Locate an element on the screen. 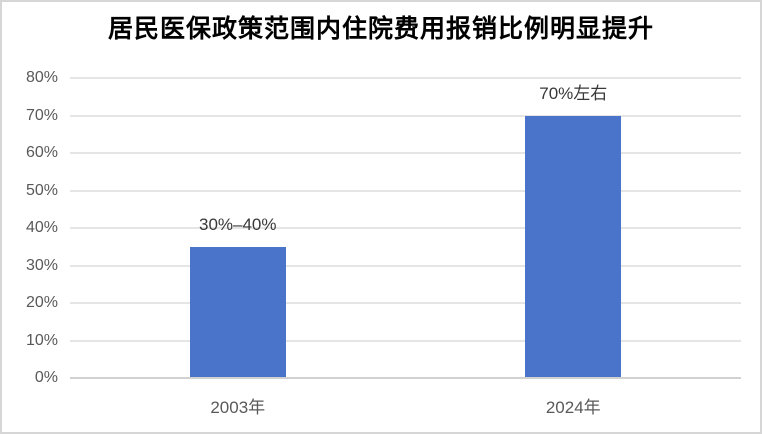 The height and width of the screenshot is (434, 762). data-label-2024年: 70%左右 is located at coordinates (573, 93).